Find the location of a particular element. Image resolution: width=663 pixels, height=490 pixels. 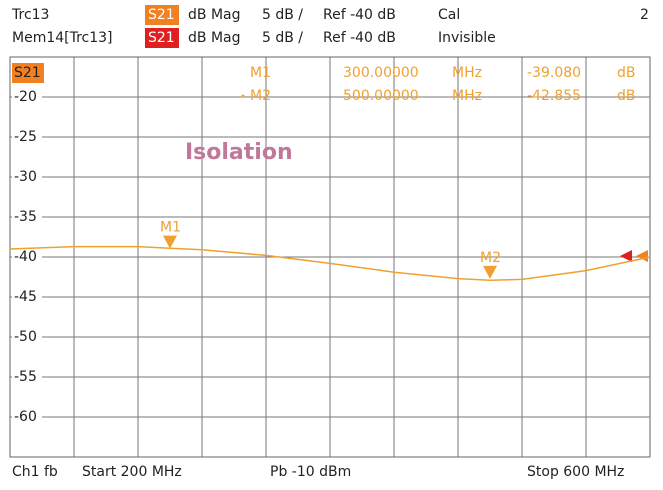

marker-name: M2 is located at coordinates (260, 96).